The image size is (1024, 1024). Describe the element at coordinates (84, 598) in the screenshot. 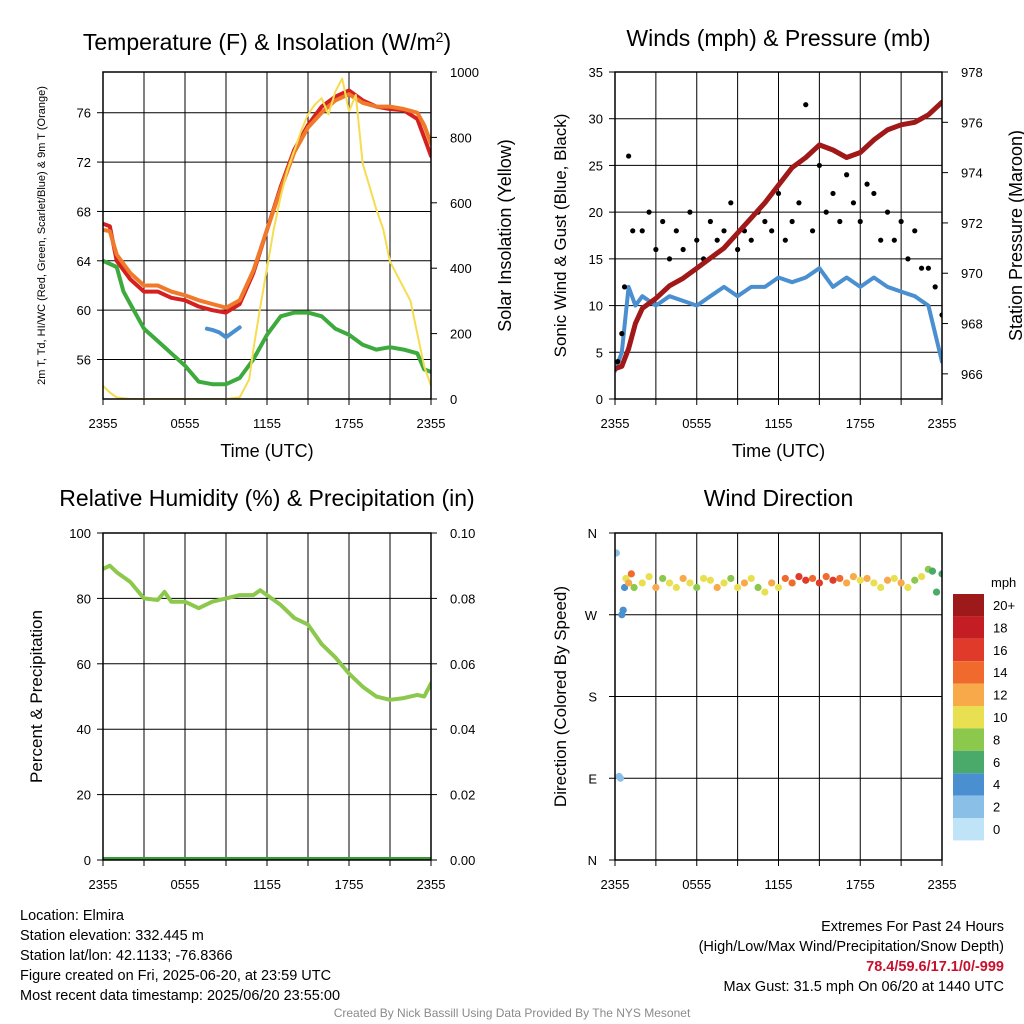

I see `y-tick-label: 80` at that location.